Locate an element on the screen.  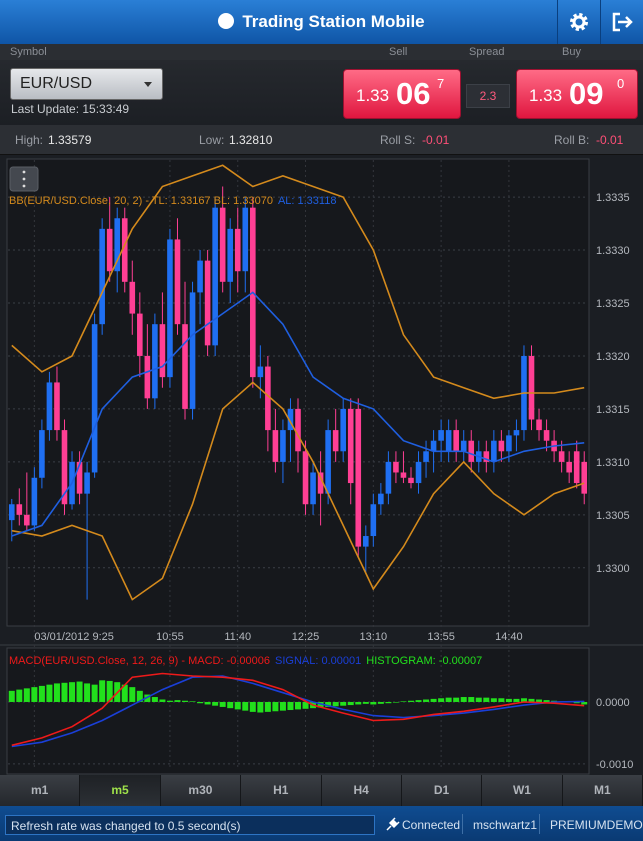
column-label: Symbol is located at coordinates (28, 52).